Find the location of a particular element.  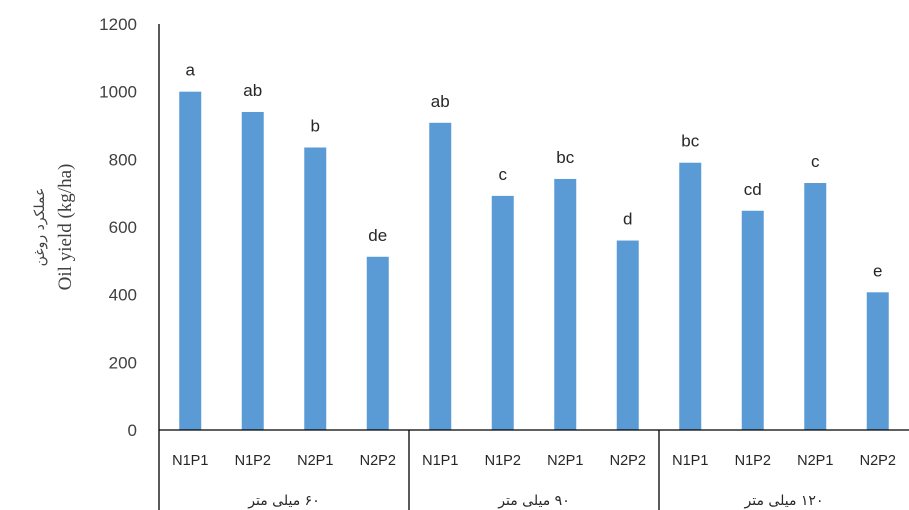

significance-letter: e is located at coordinates (877, 270).